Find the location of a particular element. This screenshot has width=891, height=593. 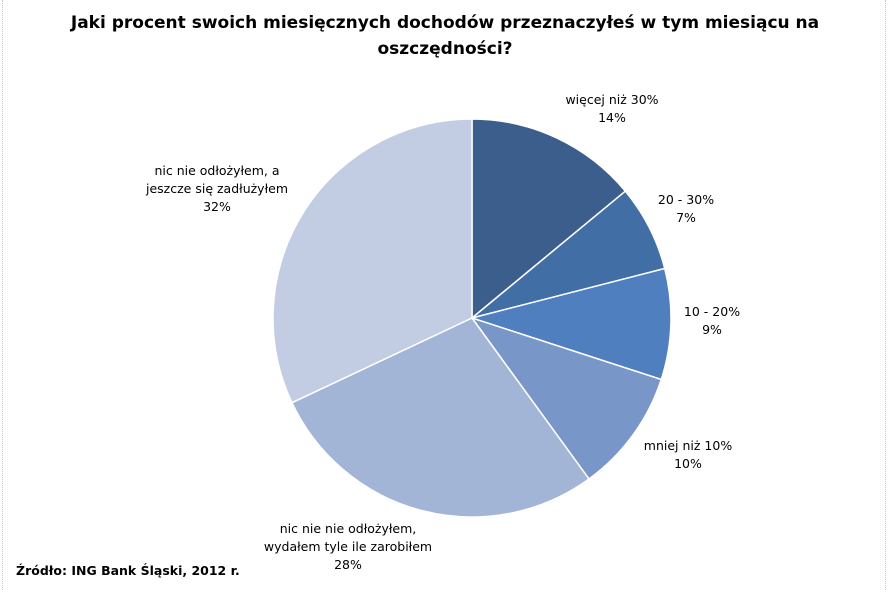

slice-label-text: nic nie nie odłożyłem, is located at coordinates (348, 528).